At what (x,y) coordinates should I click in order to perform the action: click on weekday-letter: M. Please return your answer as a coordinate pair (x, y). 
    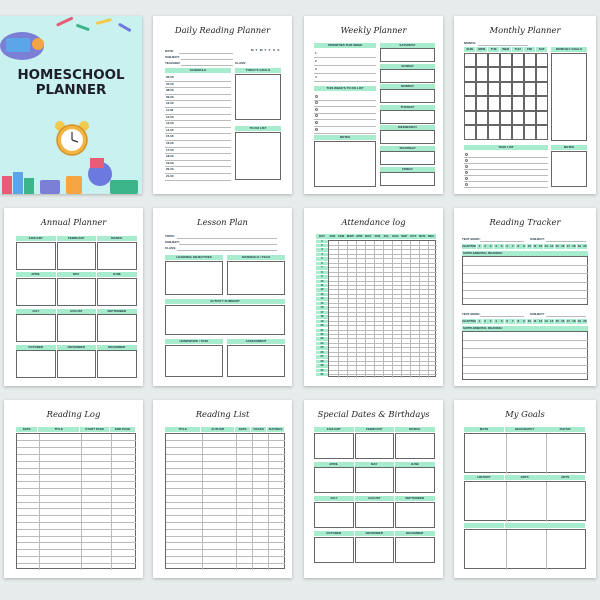
    Looking at the image, I should click on (252, 50).